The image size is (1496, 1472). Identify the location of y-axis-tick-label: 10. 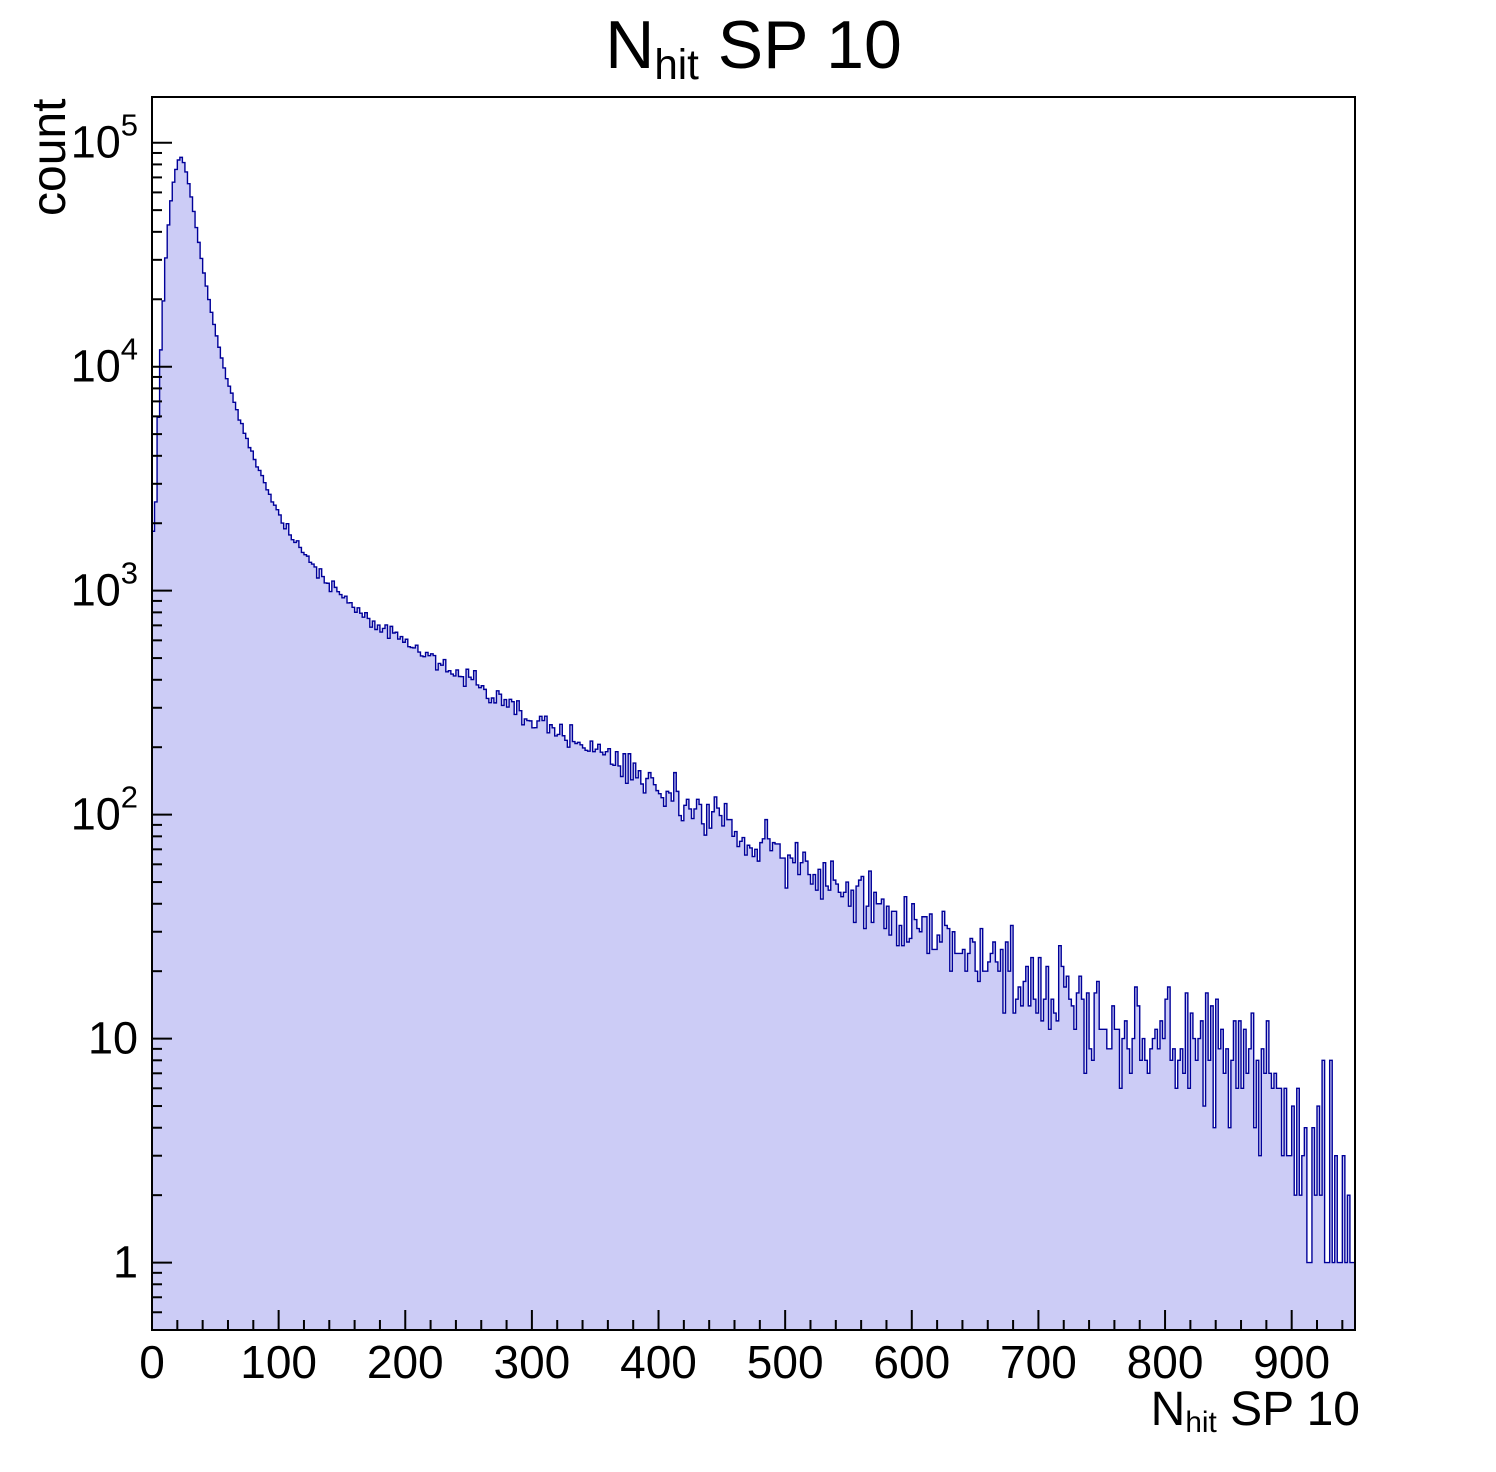
(113, 1038).